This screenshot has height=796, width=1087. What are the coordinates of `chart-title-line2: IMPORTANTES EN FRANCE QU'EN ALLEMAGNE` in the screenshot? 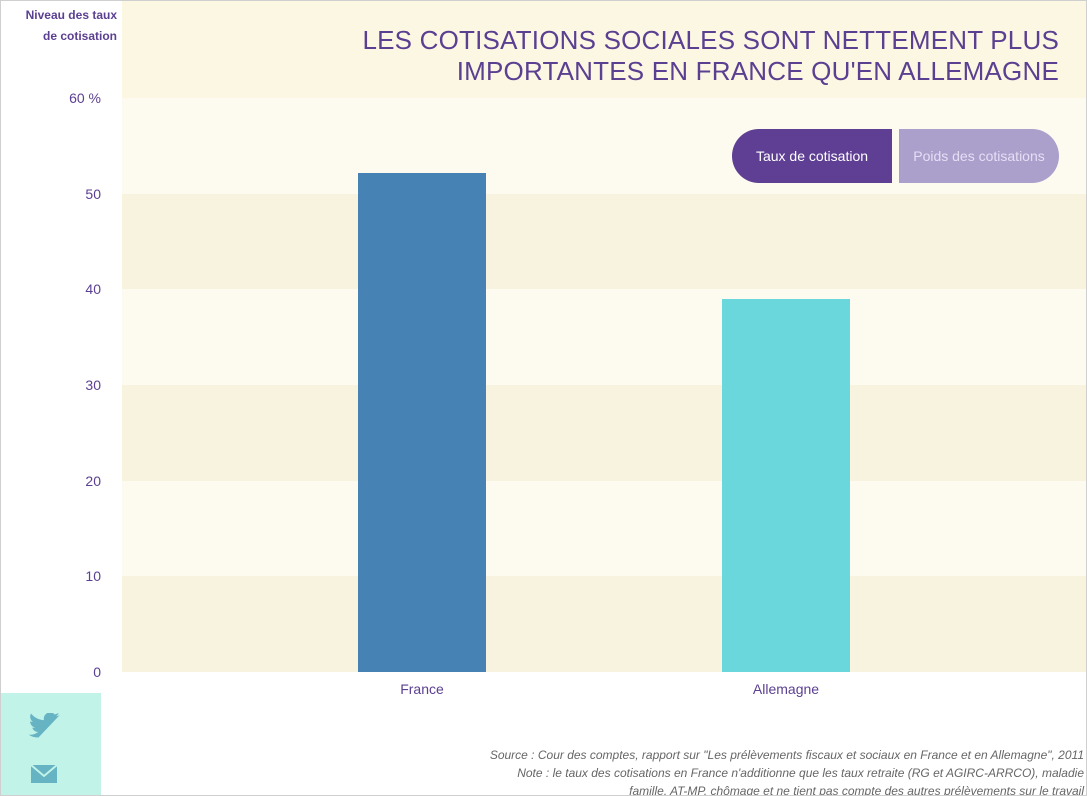 It's located at (757, 71).